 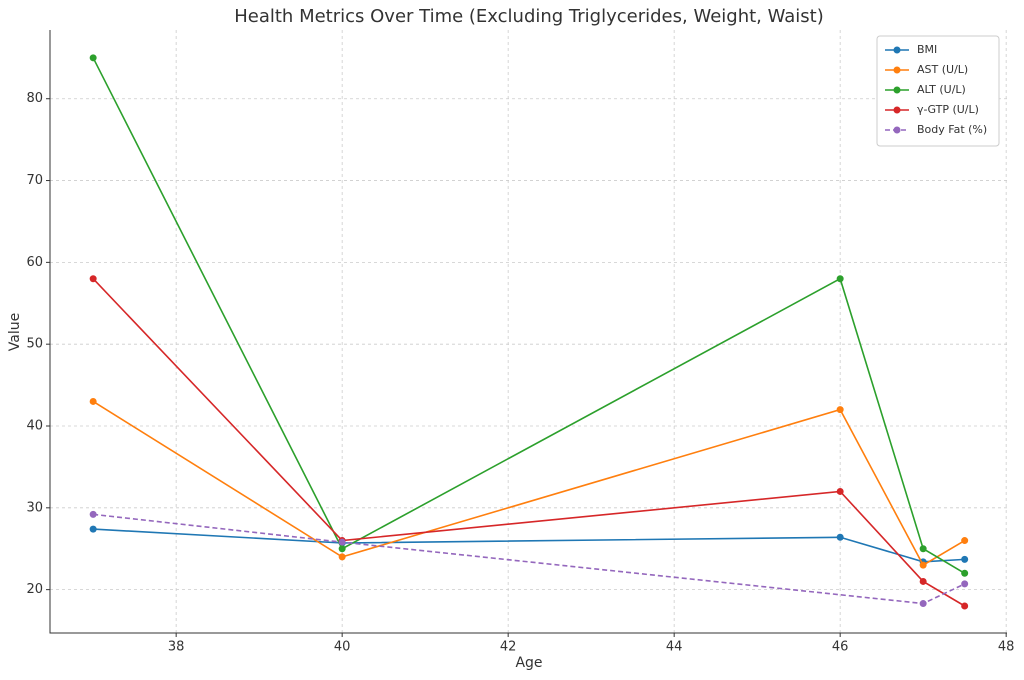 I want to click on legend-box, so click(x=938, y=91).